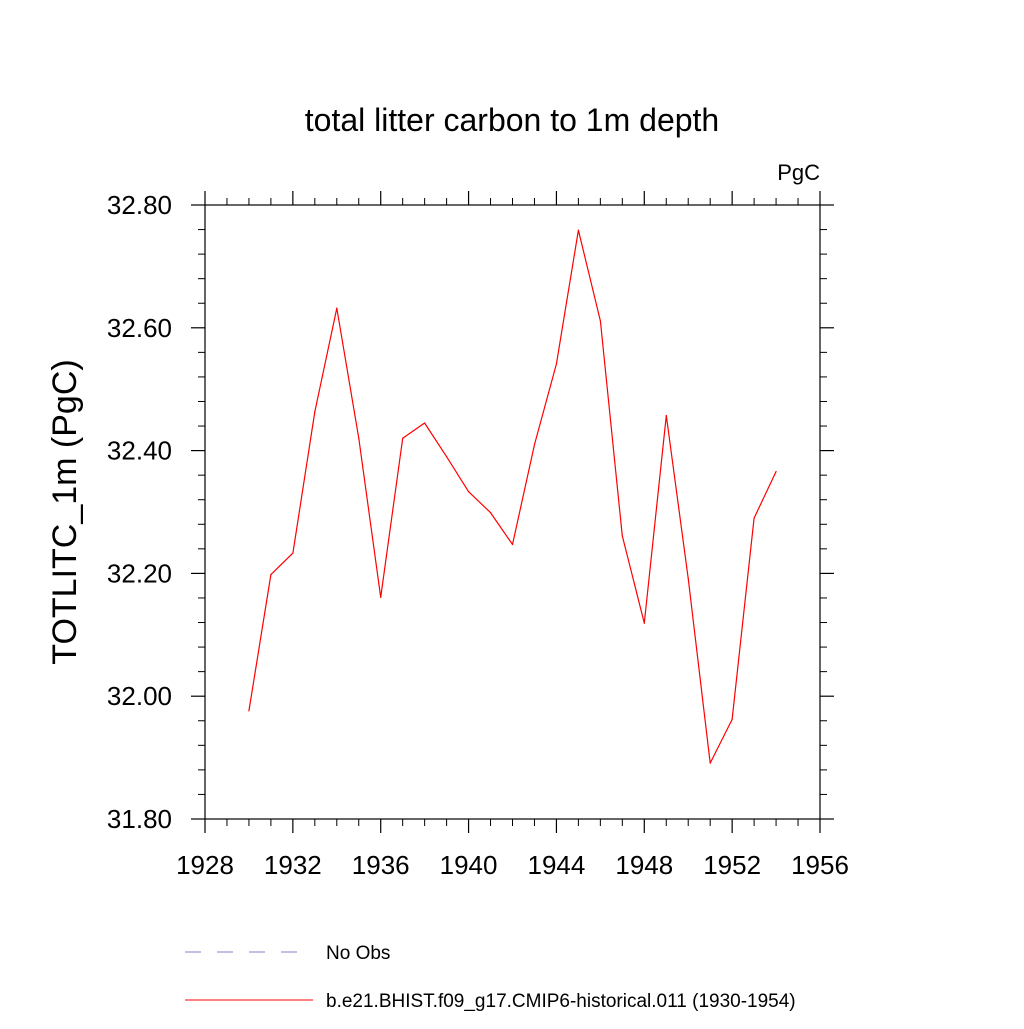 The image size is (1024, 1029). I want to click on y-tick-label: 32.40, so click(139, 451).